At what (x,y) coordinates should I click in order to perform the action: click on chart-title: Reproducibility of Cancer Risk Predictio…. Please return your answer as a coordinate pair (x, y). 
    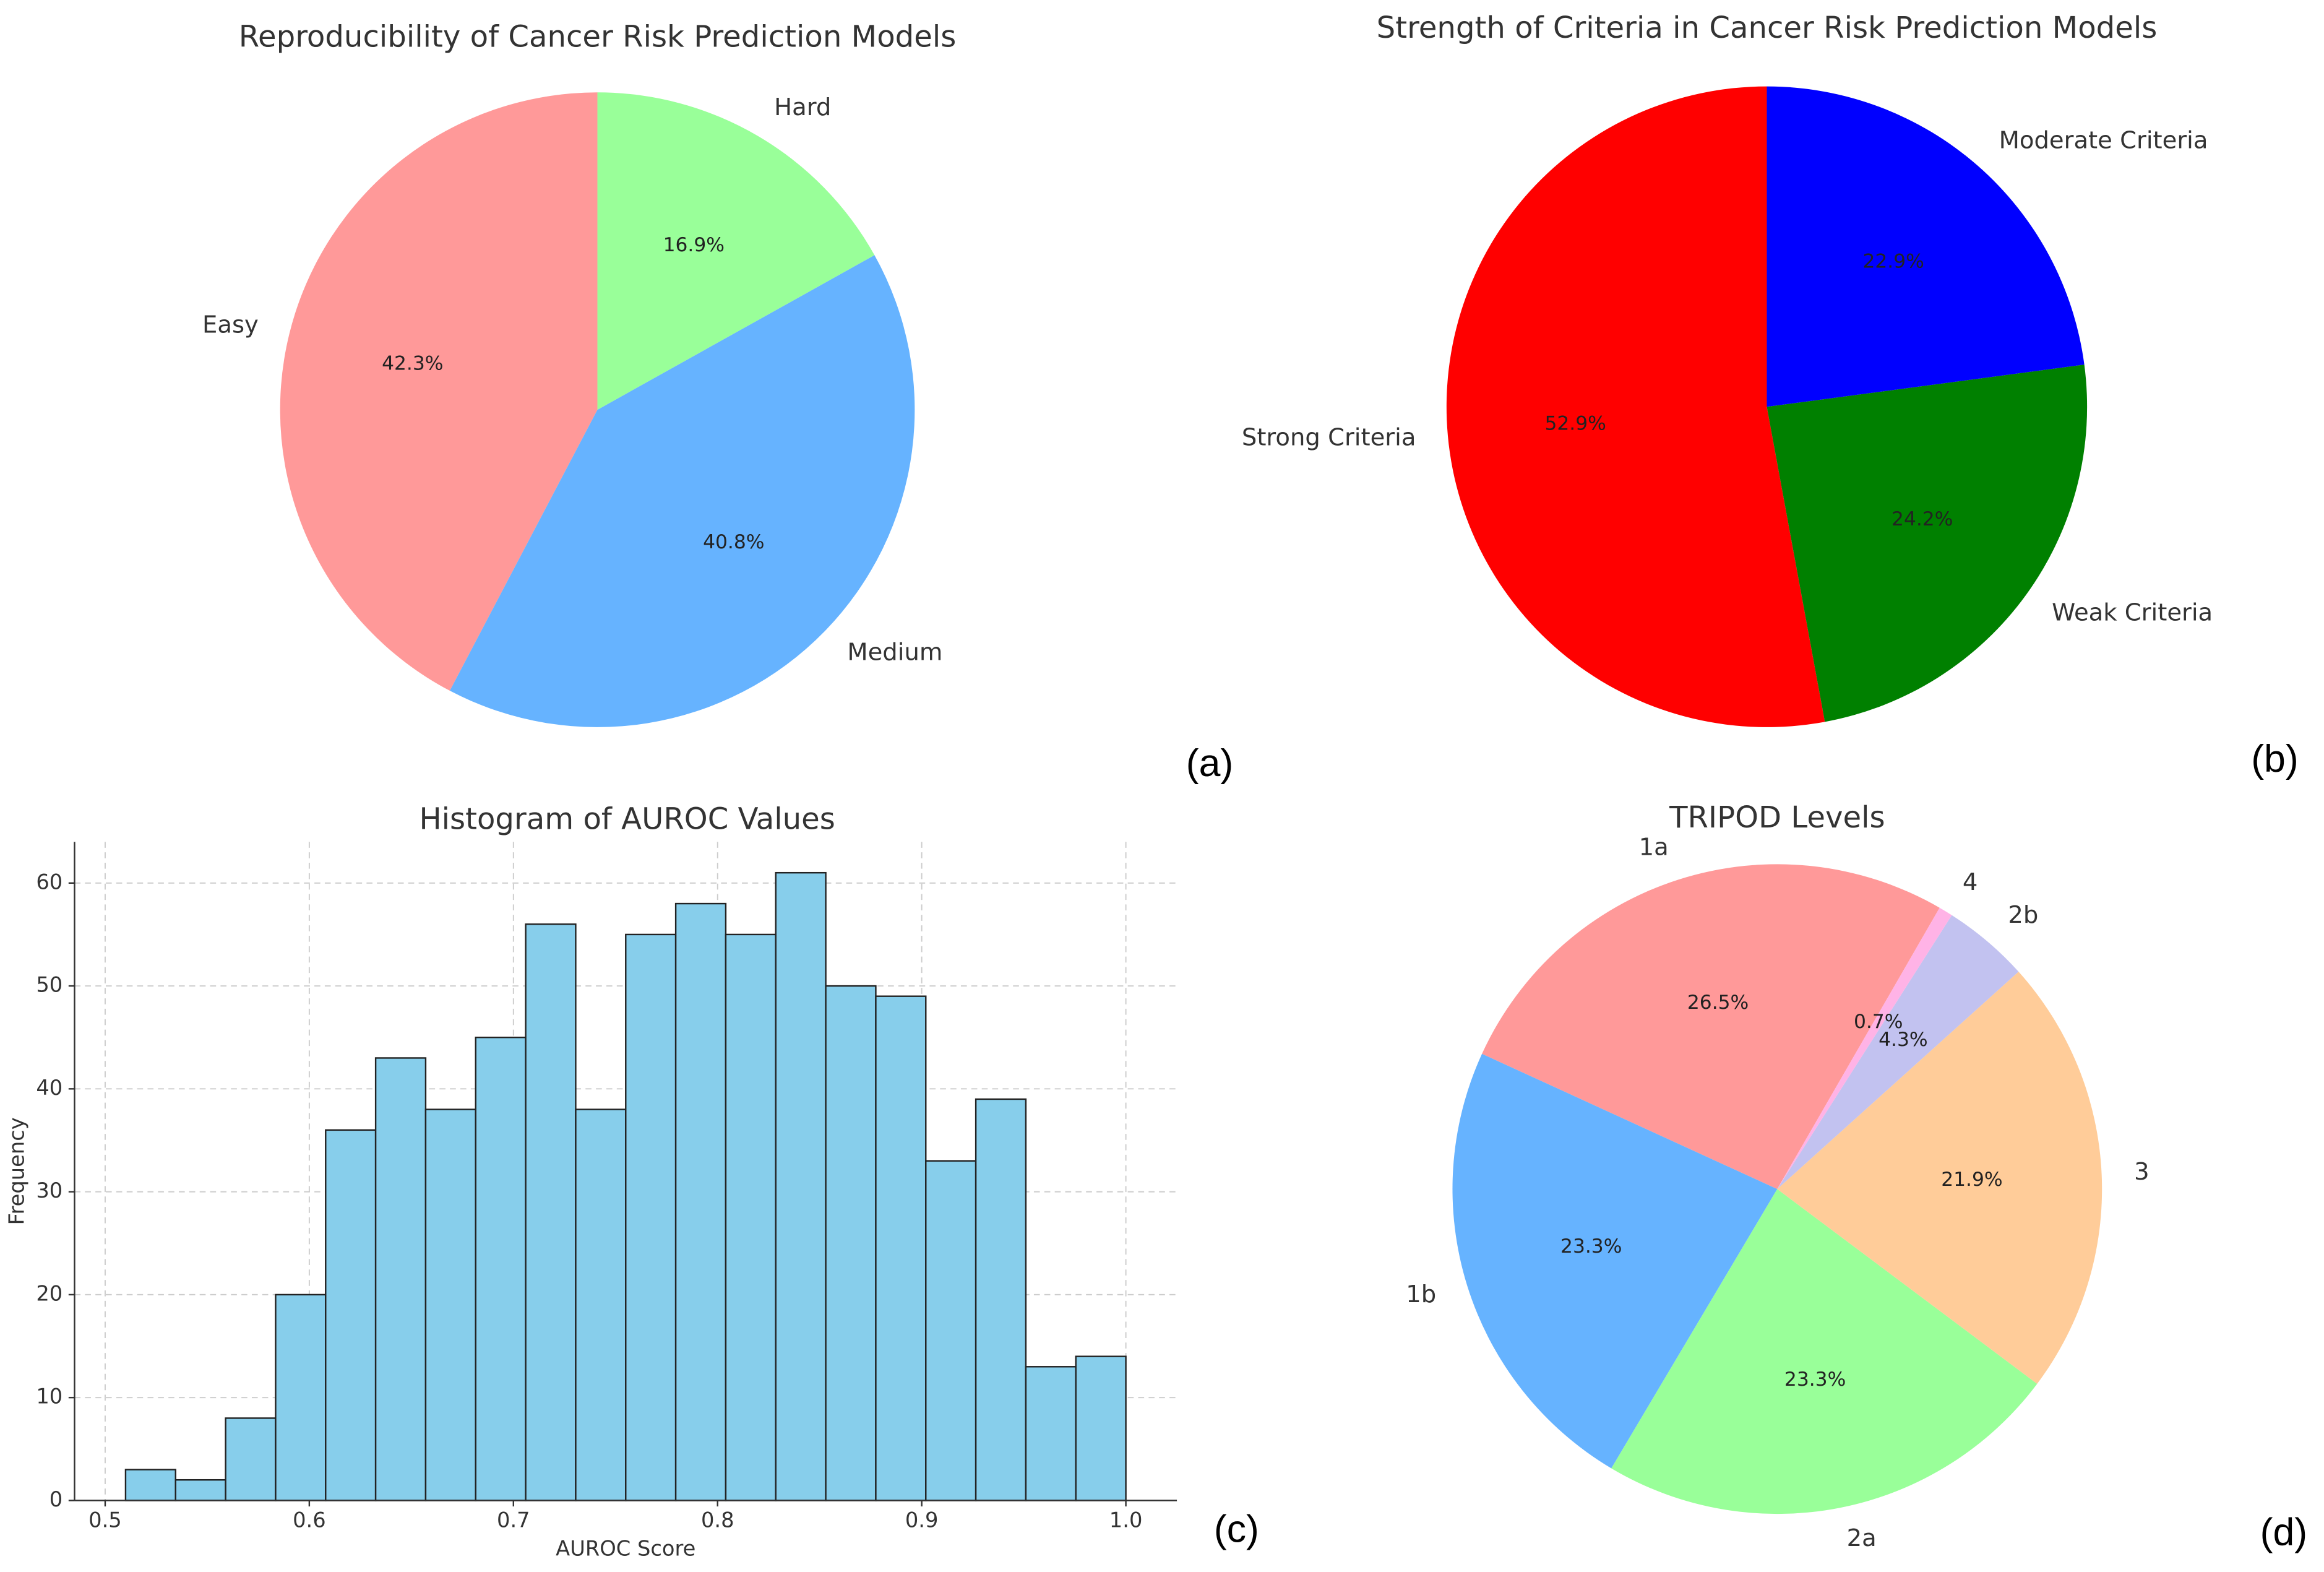
    Looking at the image, I should click on (598, 37).